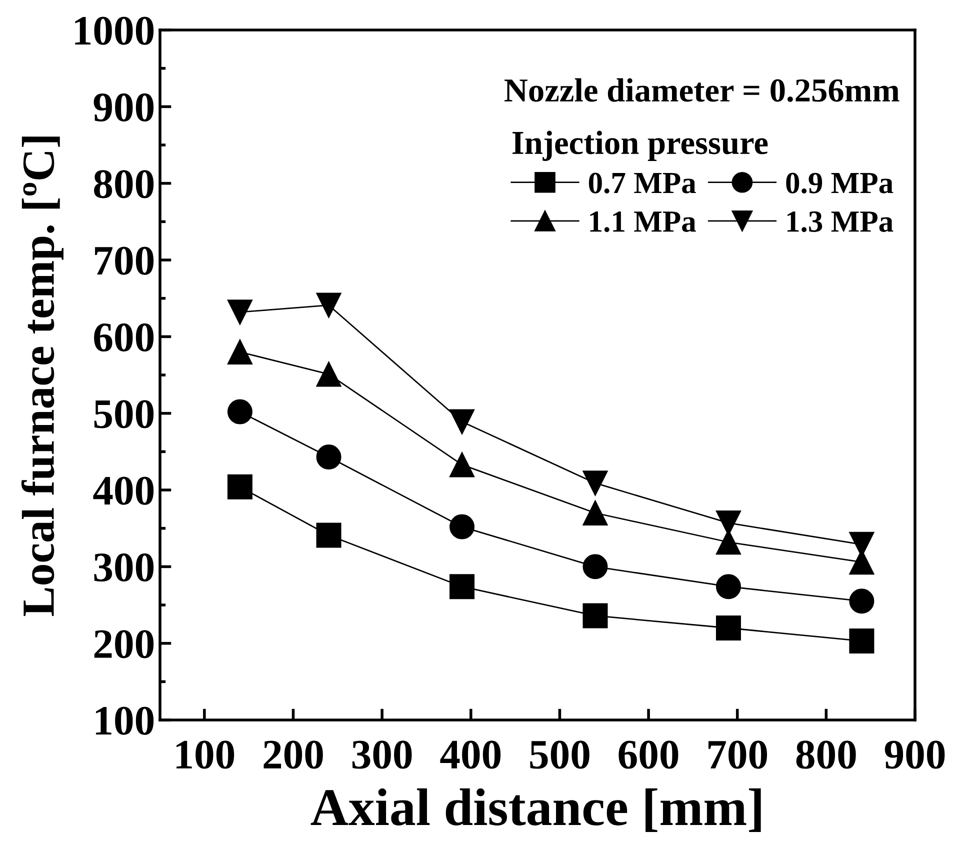 Image resolution: width=957 pixels, height=851 pixels. I want to click on x-tick-label: 200, so click(293, 754).